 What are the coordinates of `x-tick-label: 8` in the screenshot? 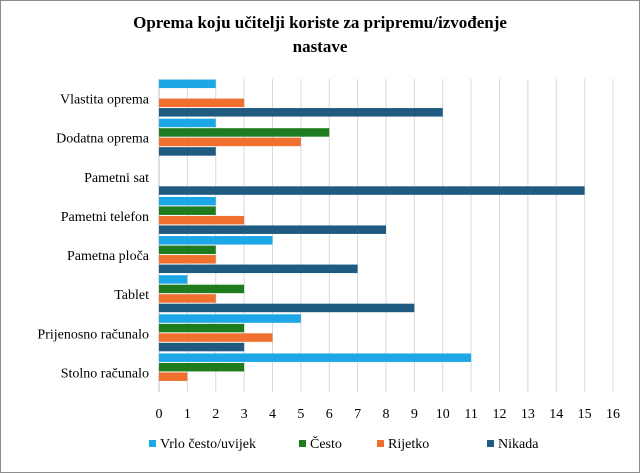 It's located at (386, 414).